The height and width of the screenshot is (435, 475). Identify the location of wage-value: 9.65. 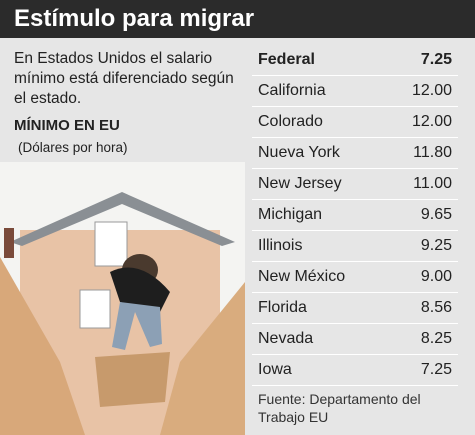
(436, 214).